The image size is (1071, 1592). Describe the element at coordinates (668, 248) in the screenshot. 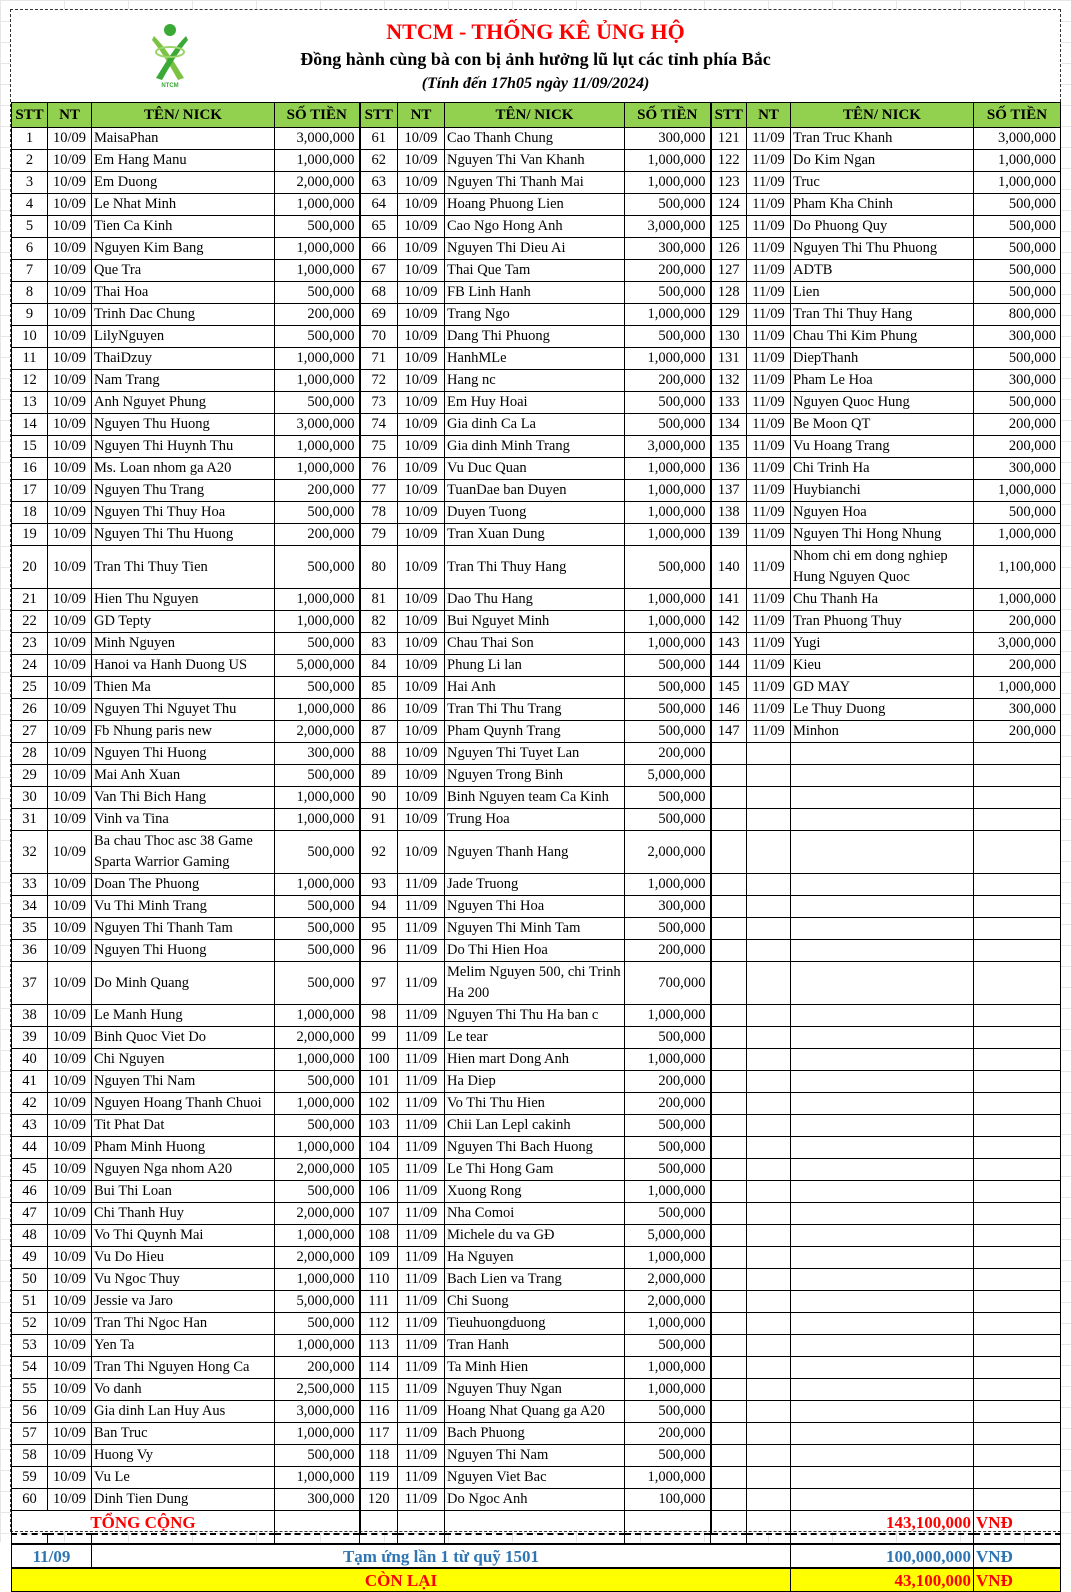

I see `donor-amount: 300,000` at that location.